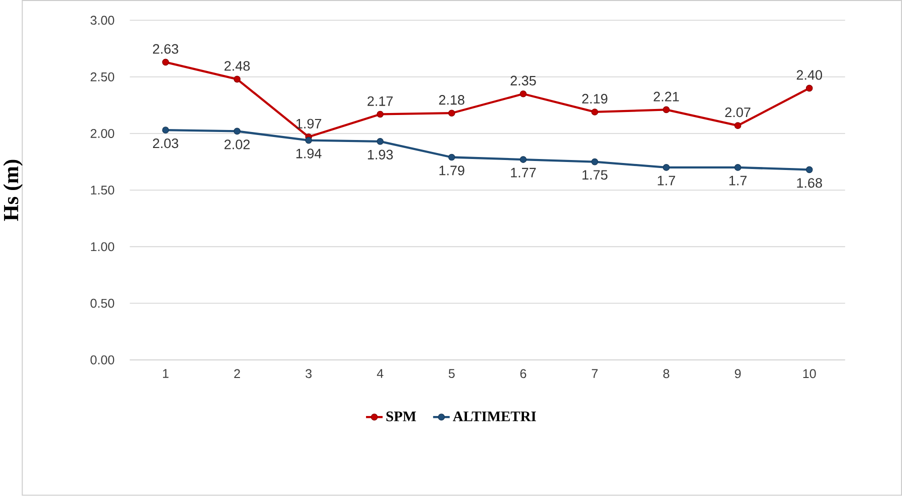 This screenshot has height=496, width=902. What do you see at coordinates (165, 373) in the screenshot?
I see `x-tick-label: 1` at bounding box center [165, 373].